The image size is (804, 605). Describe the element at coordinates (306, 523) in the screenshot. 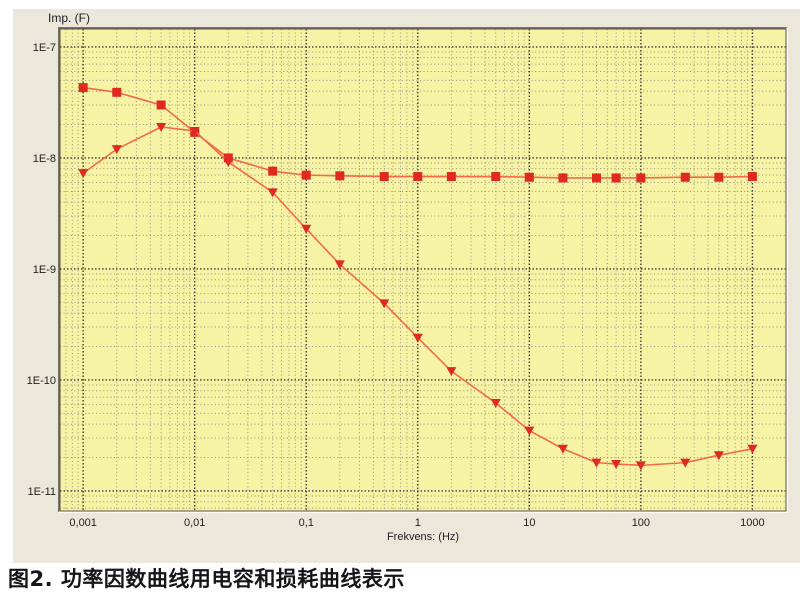

I see `x-tick-label: 0,1` at that location.